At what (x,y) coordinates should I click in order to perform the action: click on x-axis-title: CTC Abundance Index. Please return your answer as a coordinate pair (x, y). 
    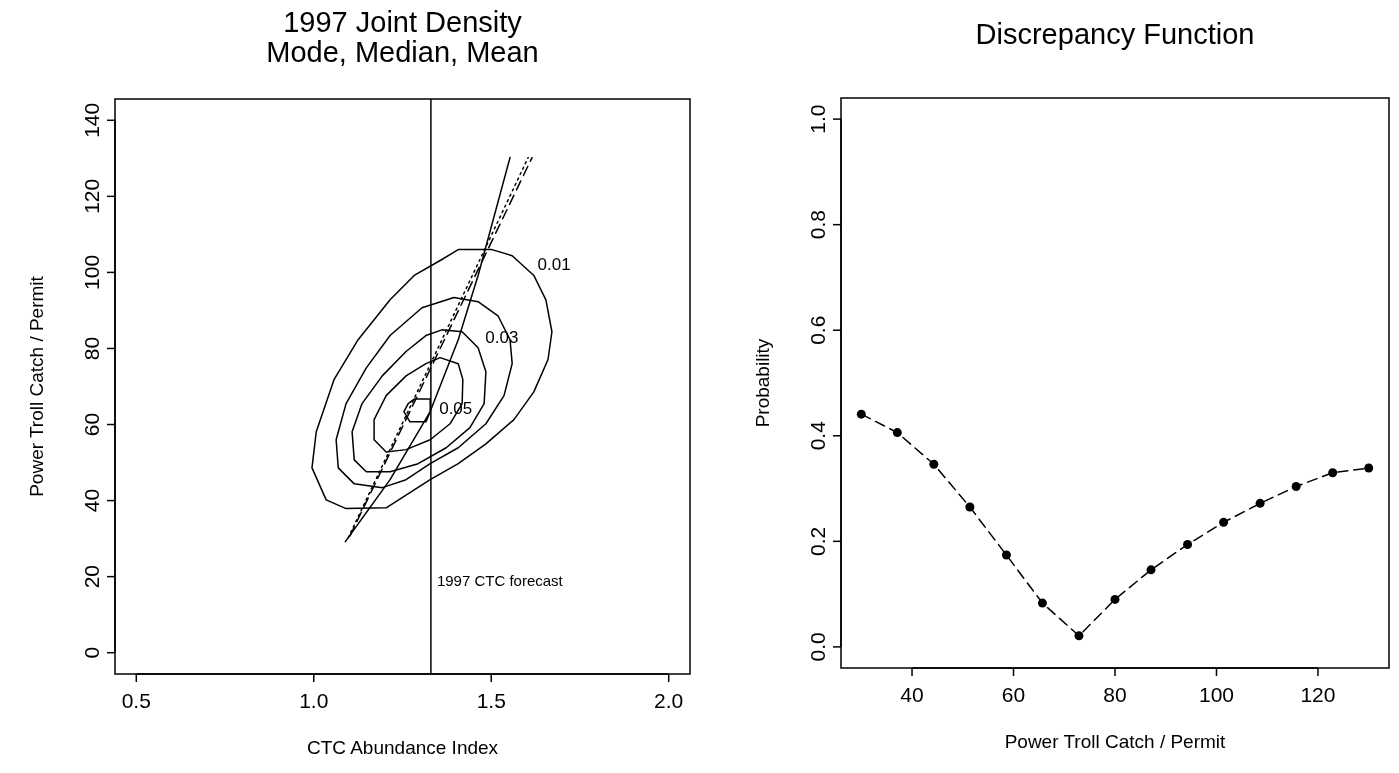
    Looking at the image, I should click on (402, 747).